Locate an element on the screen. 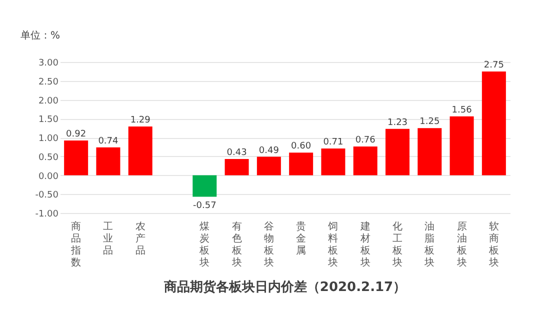  x-tick-label: 农产品 is located at coordinates (140, 239).